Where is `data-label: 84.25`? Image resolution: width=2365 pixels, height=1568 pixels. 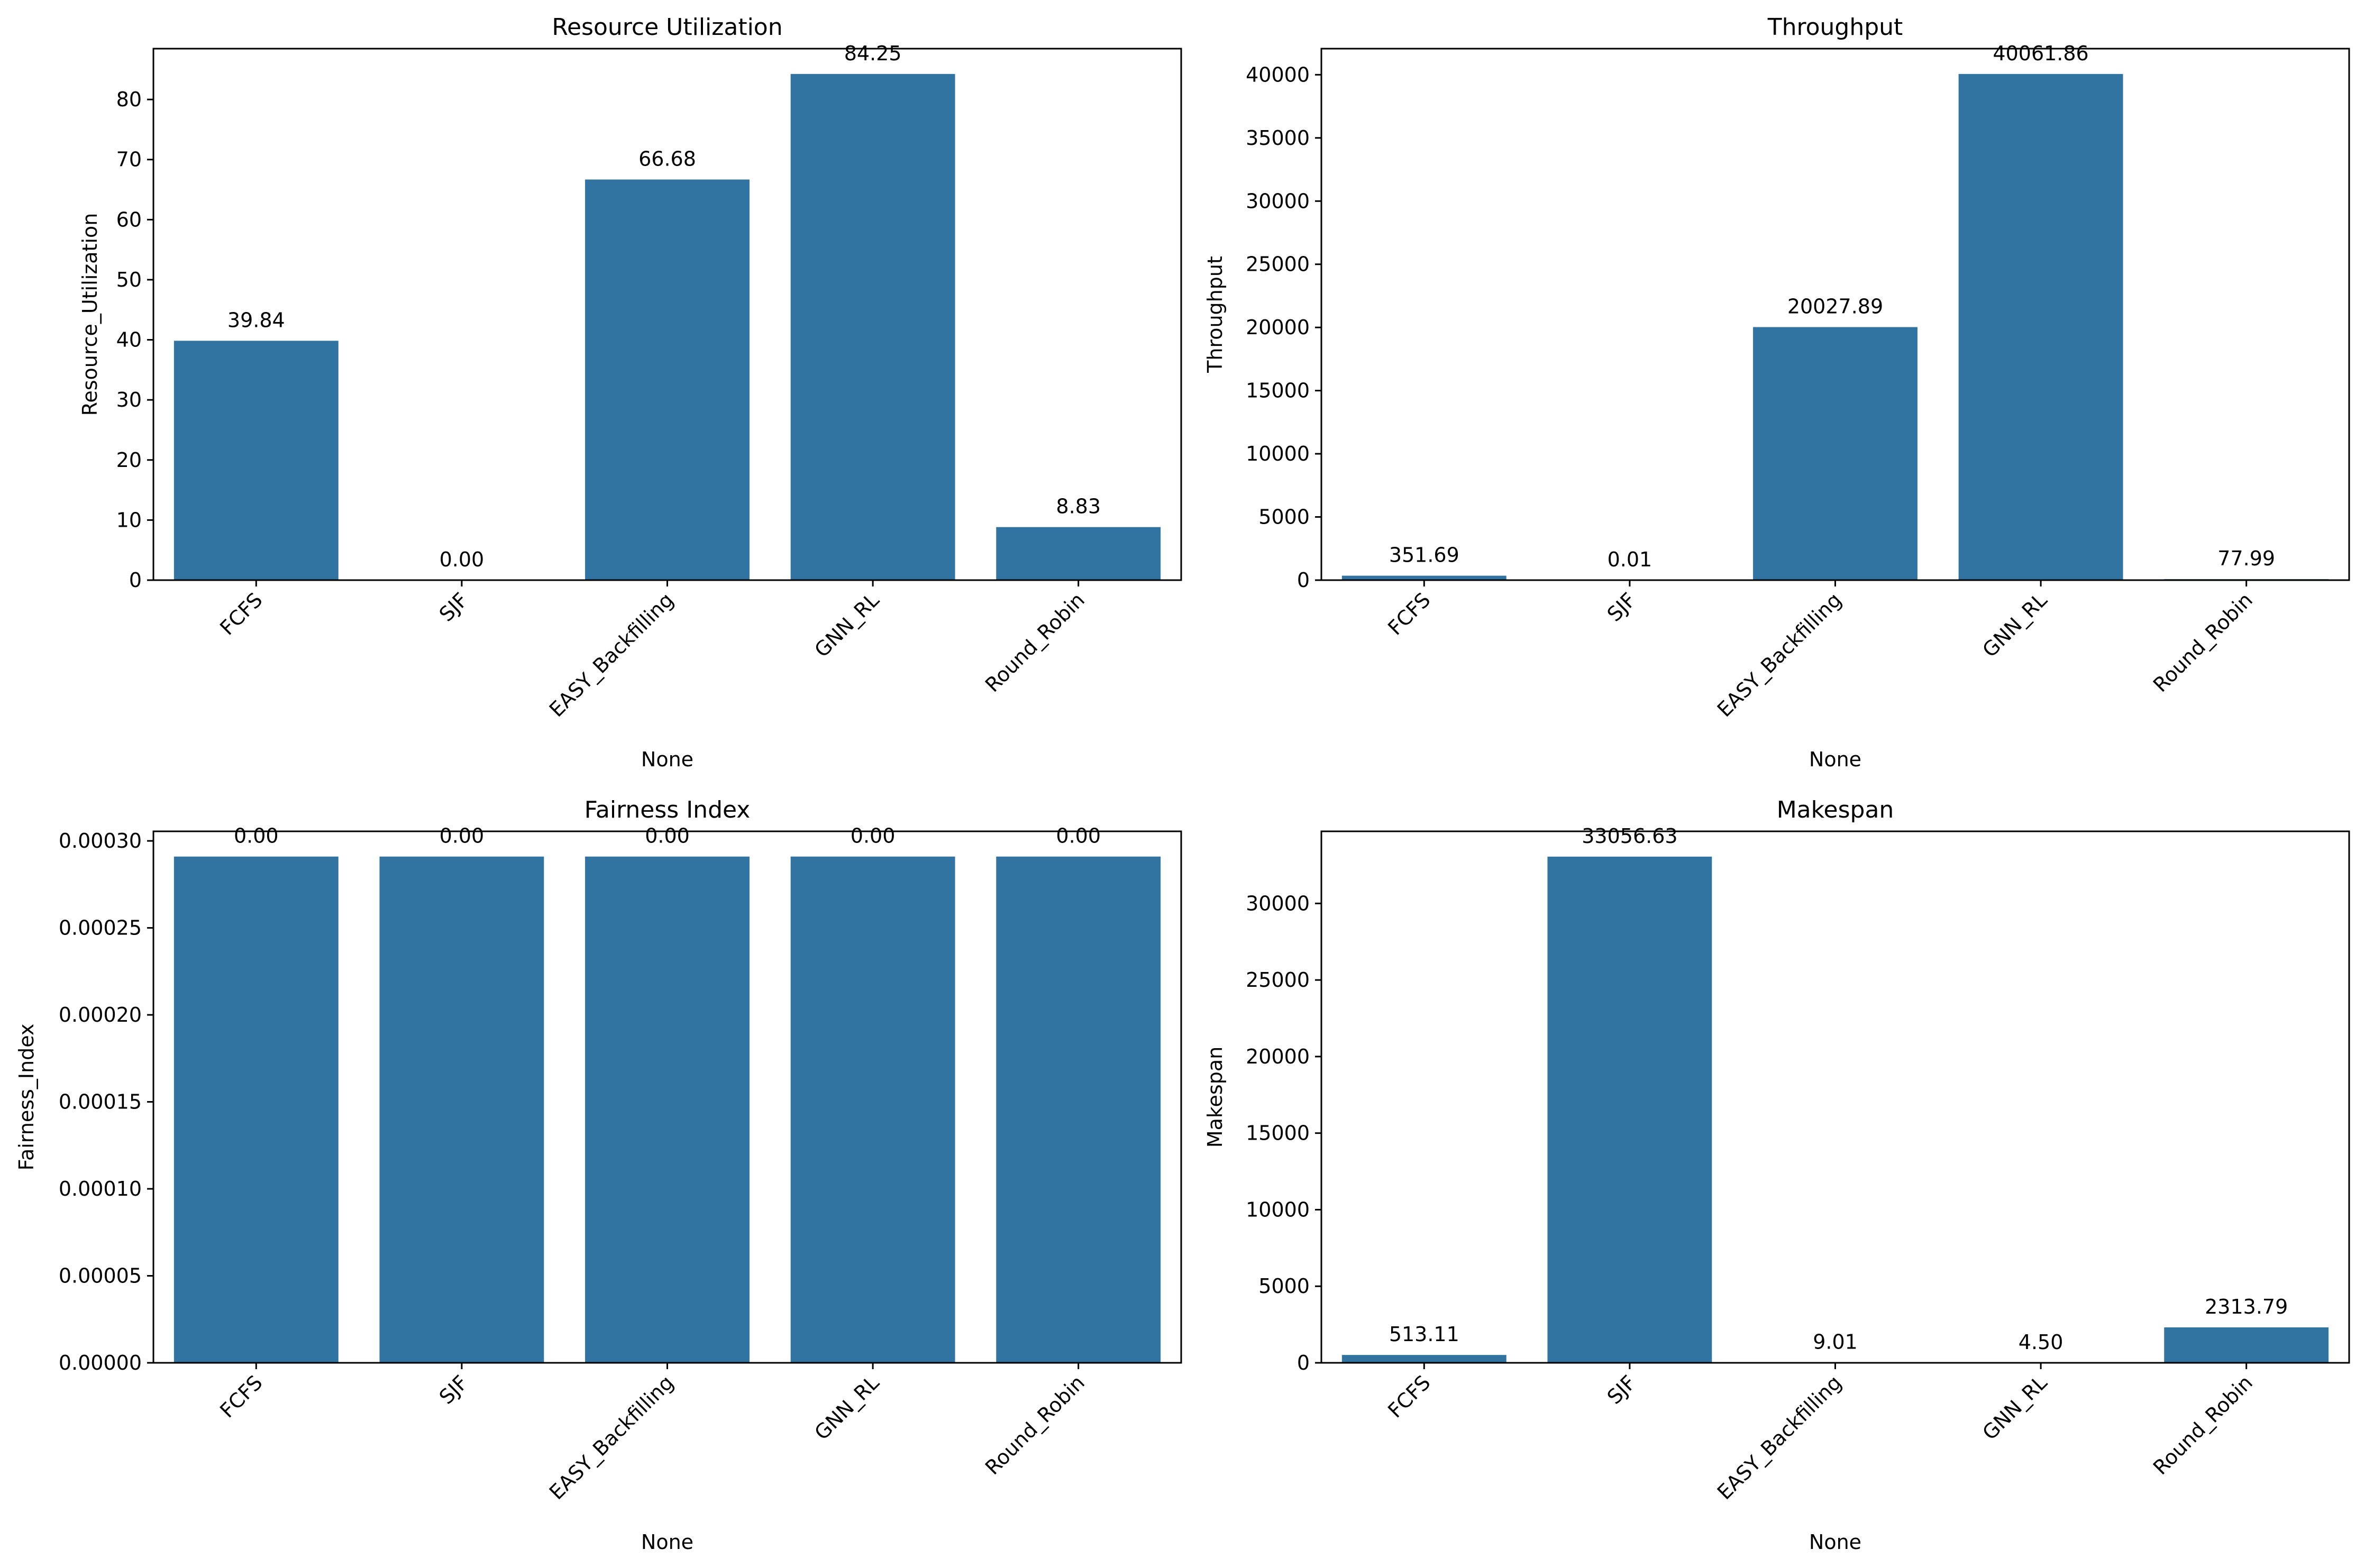
data-label: 84.25 is located at coordinates (873, 53).